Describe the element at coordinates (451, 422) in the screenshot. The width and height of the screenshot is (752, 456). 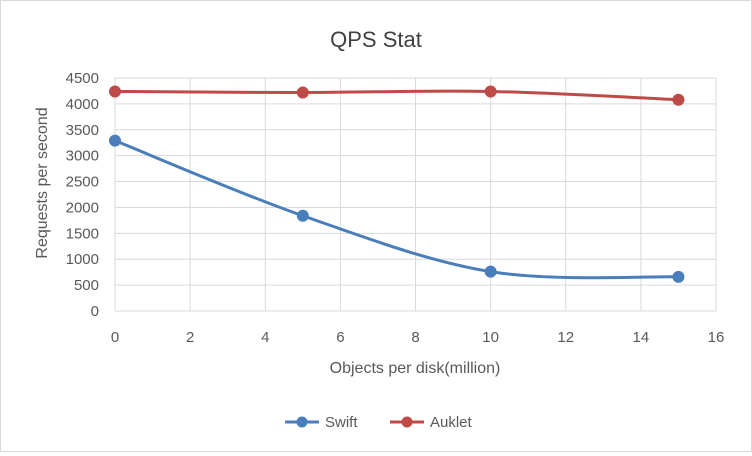
I see `legend-label-auklet: Auklet` at that location.